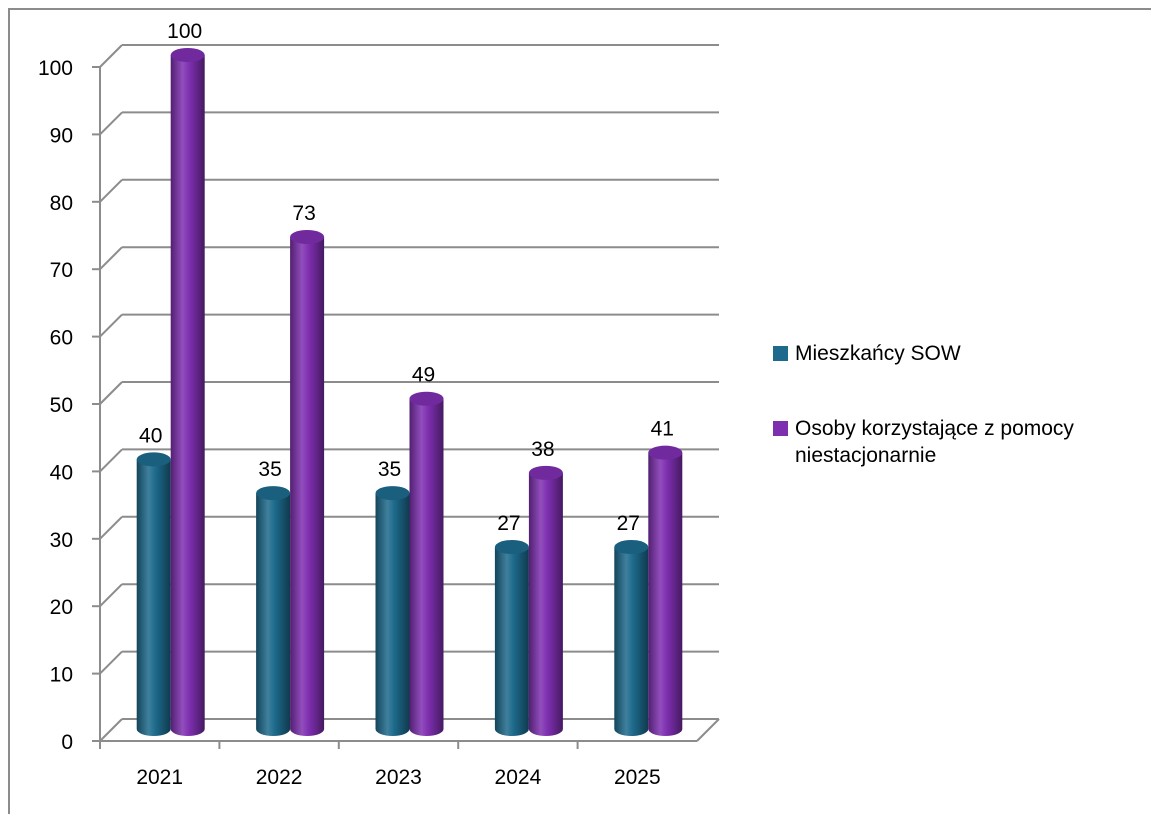 This screenshot has width=1151, height=814. What do you see at coordinates (307, 483) in the screenshot?
I see `bar-2-2022` at bounding box center [307, 483].